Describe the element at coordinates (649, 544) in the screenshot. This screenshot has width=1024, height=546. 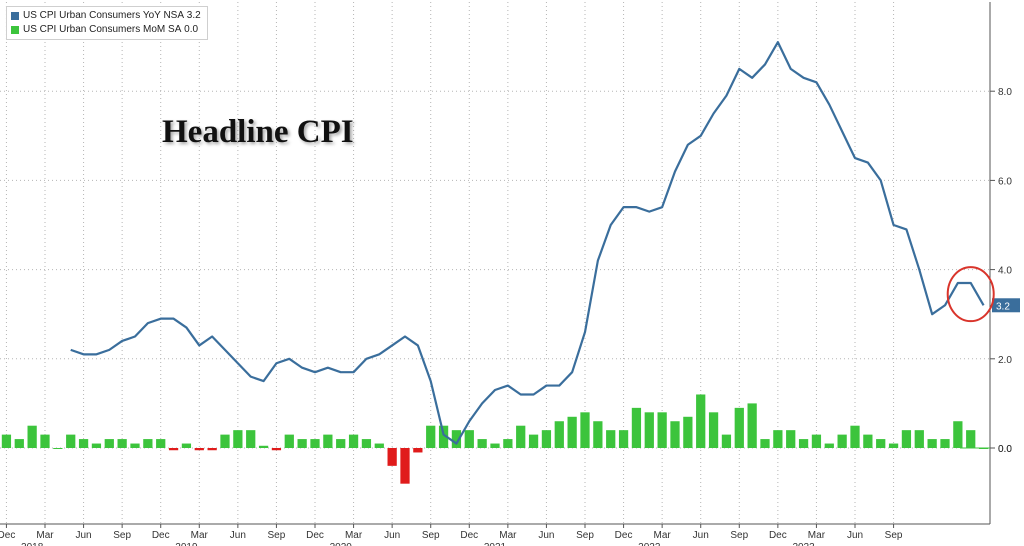
I see `x-year-label: 2022` at that location.